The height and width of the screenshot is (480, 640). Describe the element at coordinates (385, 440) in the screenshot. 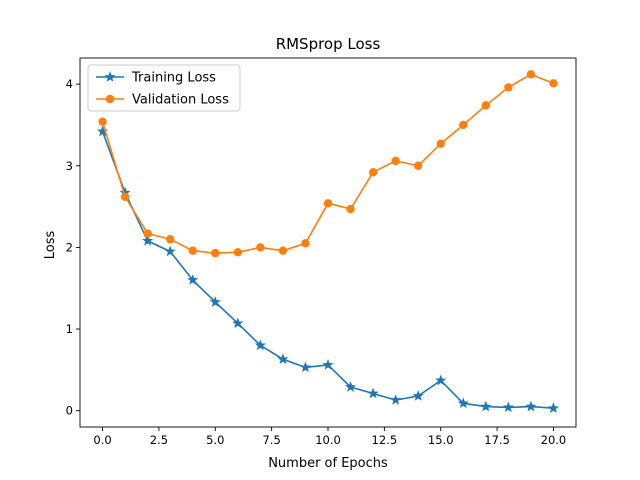

I see `x-tick-label: 12.5` at that location.